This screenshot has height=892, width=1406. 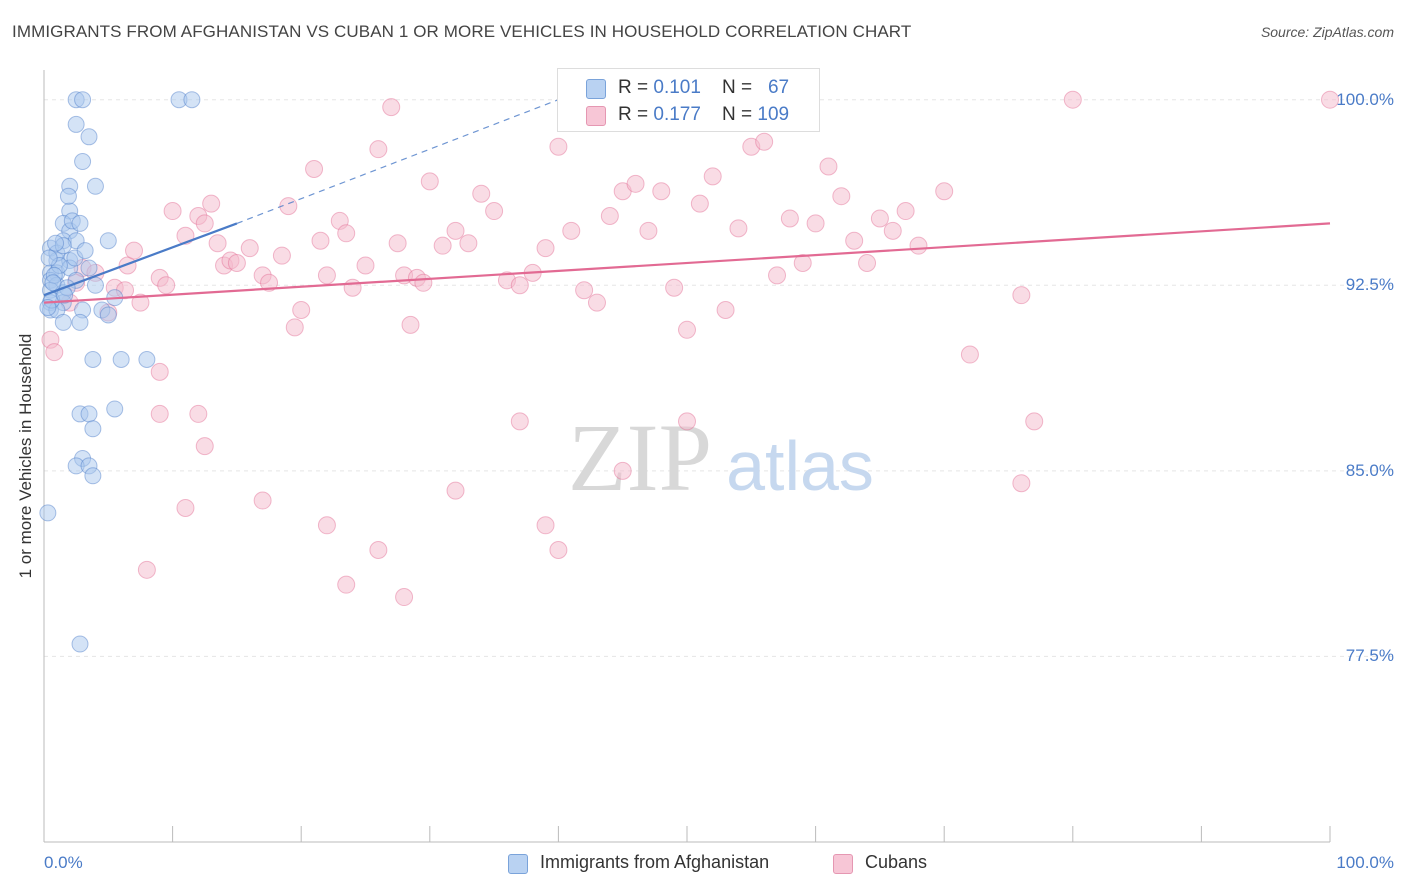 What do you see at coordinates (397, 161) in the screenshot?
I see `afghanistan-trend-extension` at bounding box center [397, 161].